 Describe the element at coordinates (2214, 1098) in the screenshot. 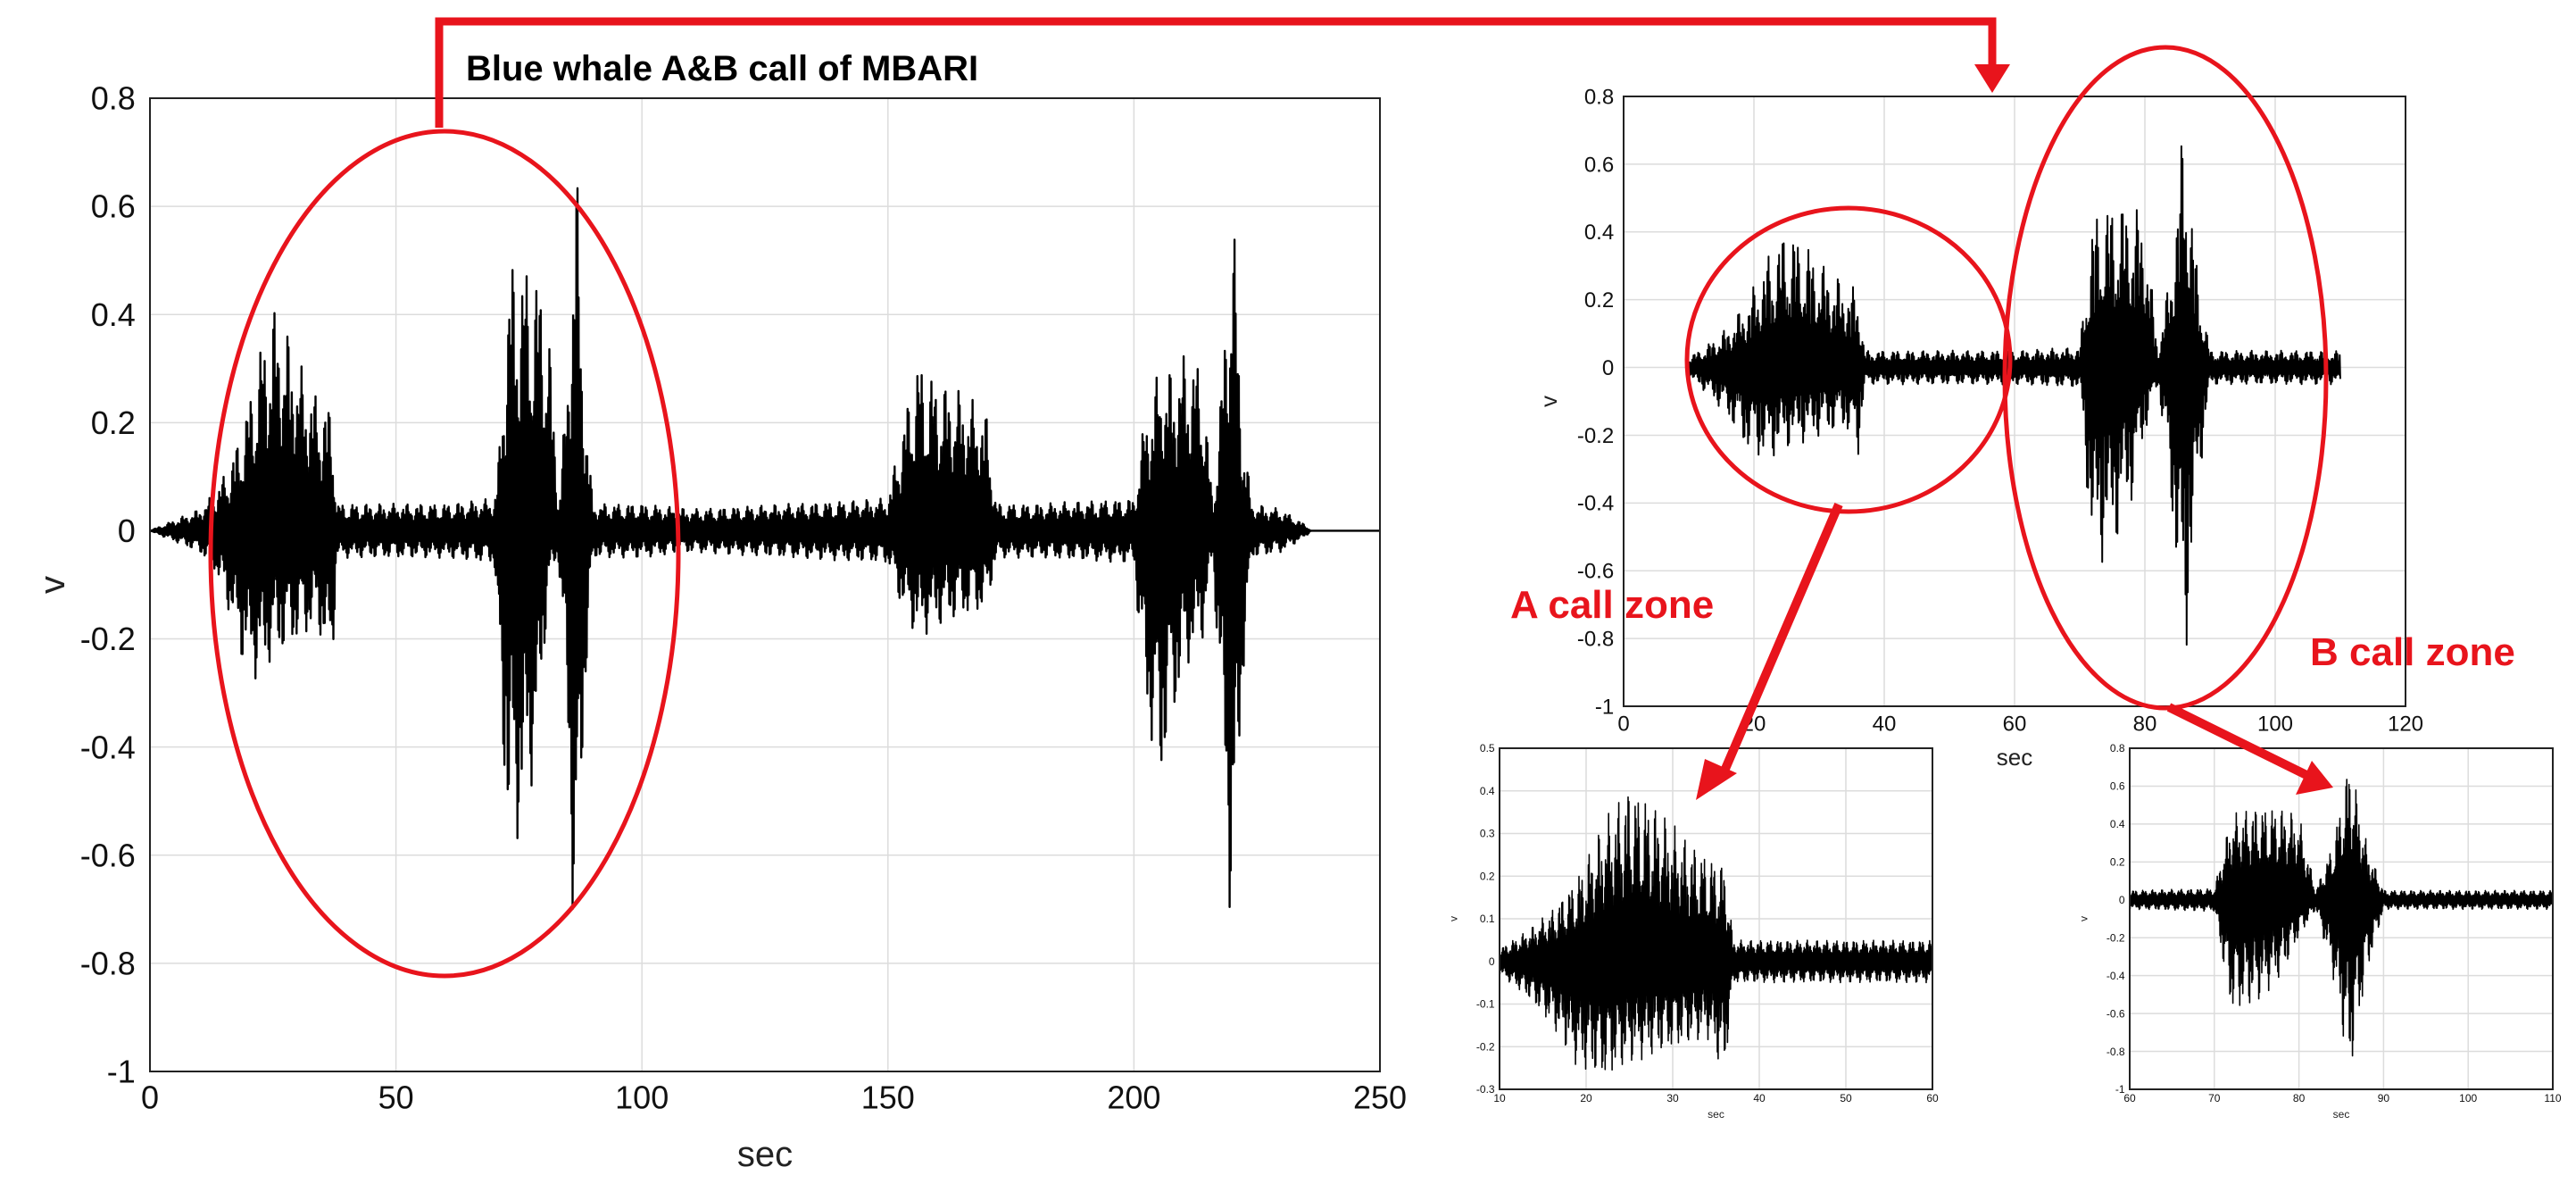

I see `x-tick-label: 70` at that location.